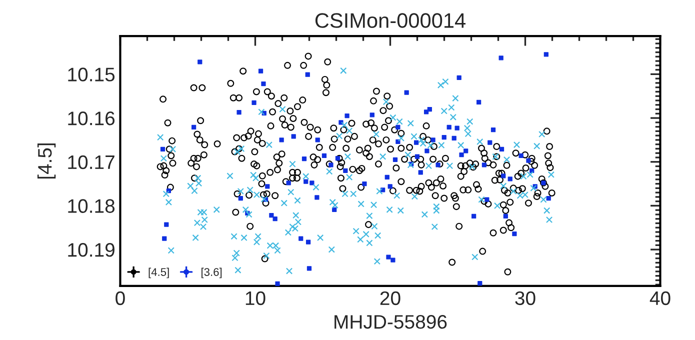 Image resolution: width=695 pixels, height=340 pixels. Describe the element at coordinates (158, 273) in the screenshot. I see `legend-label: [4.5]` at that location.